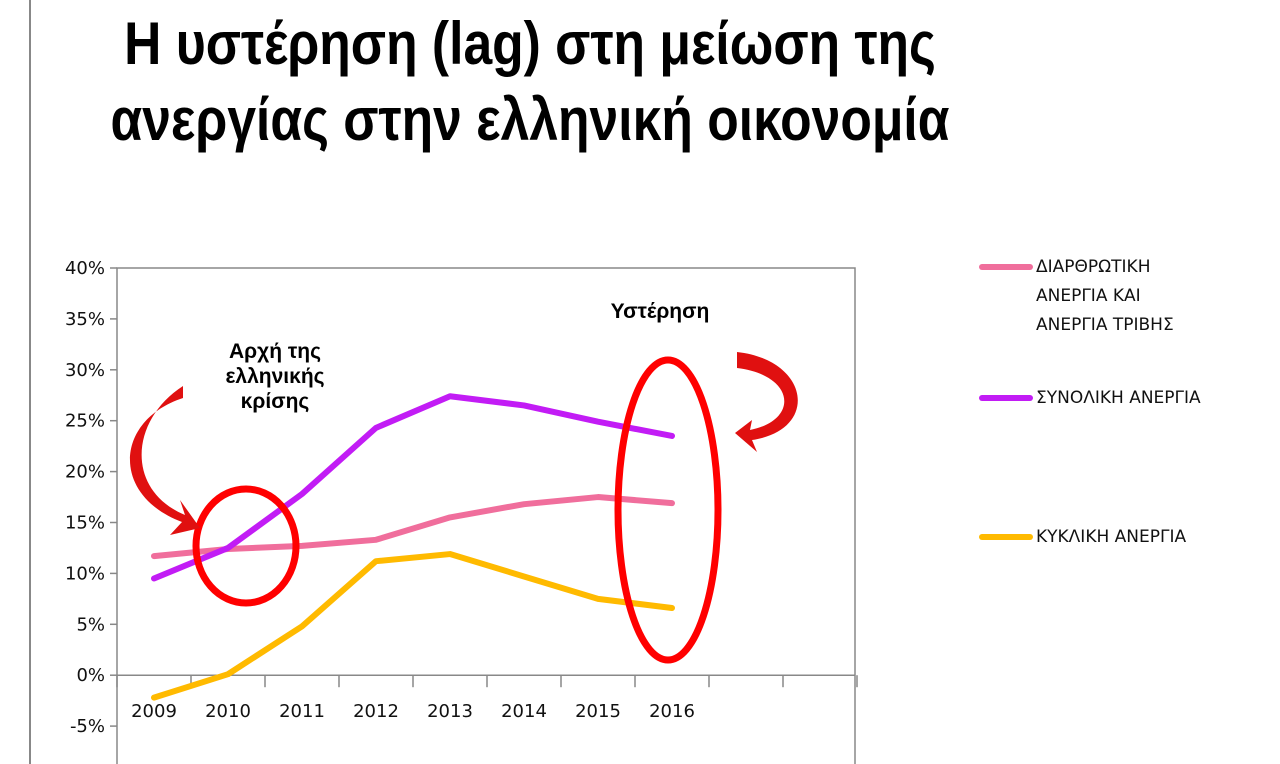 This screenshot has width=1280, height=764. I want to click on y-tick-label: 10%, so click(85, 573).